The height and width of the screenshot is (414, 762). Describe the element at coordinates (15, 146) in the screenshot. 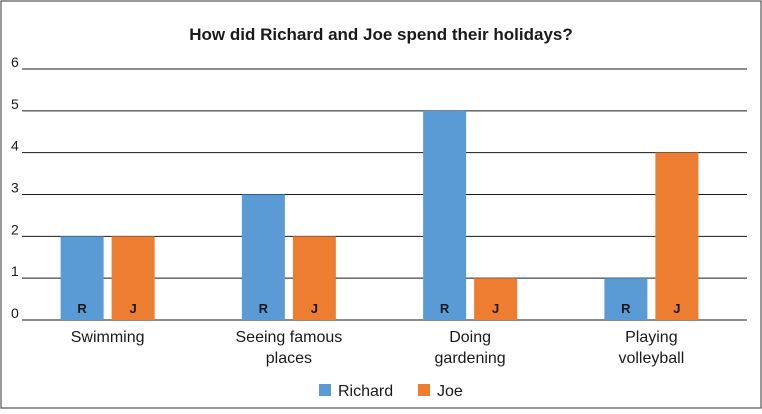

I see `y-tick-label: 4` at that location.